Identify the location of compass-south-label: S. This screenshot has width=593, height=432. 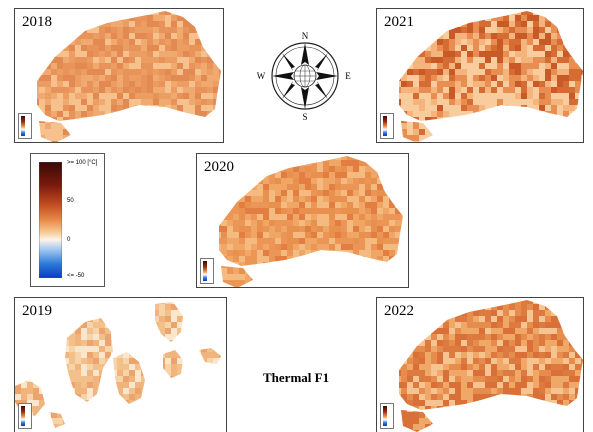
(304, 117).